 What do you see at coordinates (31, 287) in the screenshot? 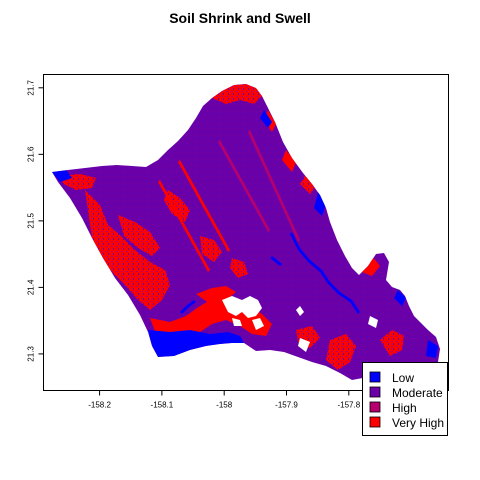
I see `y-tick-label: 21.4` at bounding box center [31, 287].